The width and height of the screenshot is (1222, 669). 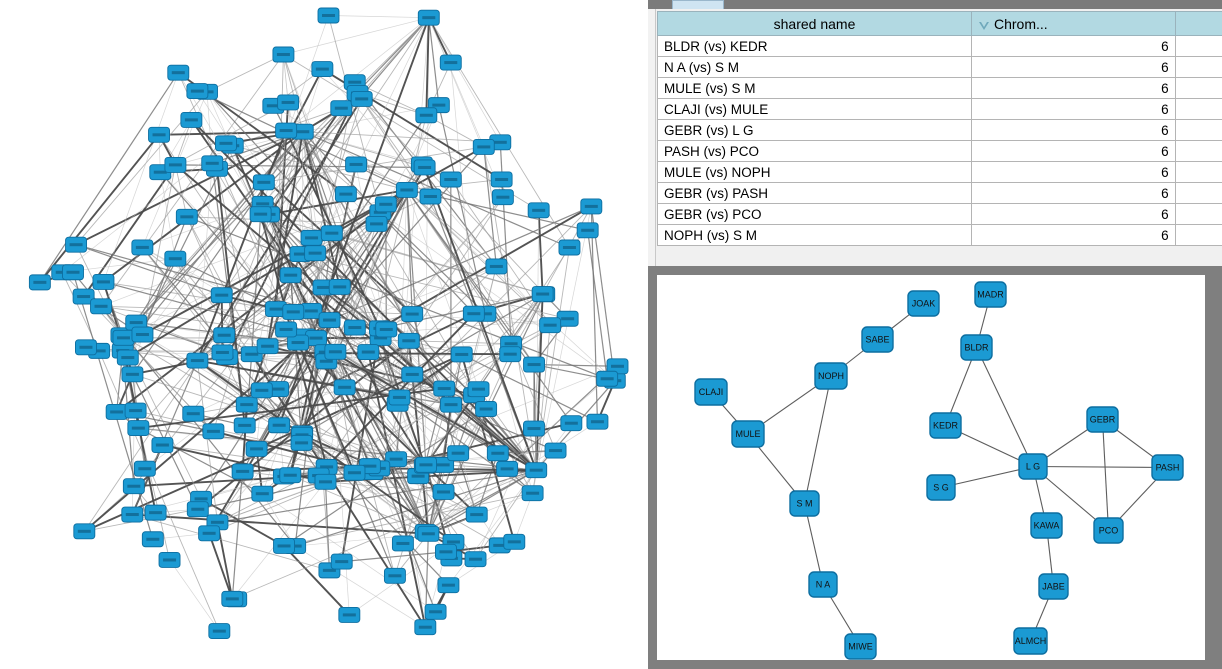 What do you see at coordinates (1198, 151) in the screenshot?
I see `cell-start_point: 34000000` at bounding box center [1198, 151].